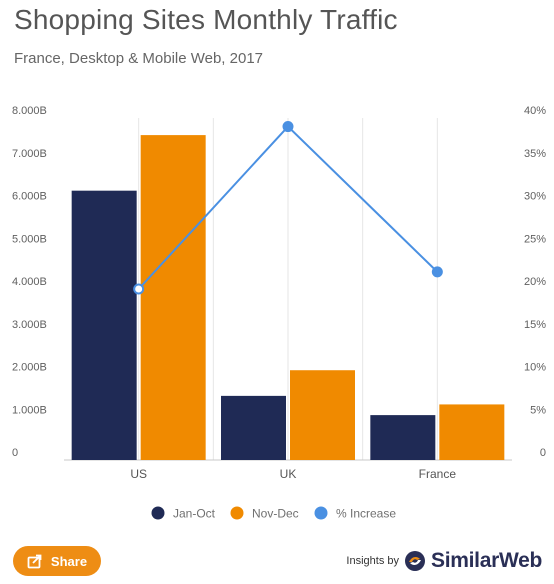 The image size is (554, 584). I want to click on x-tick-label: France, so click(438, 474).